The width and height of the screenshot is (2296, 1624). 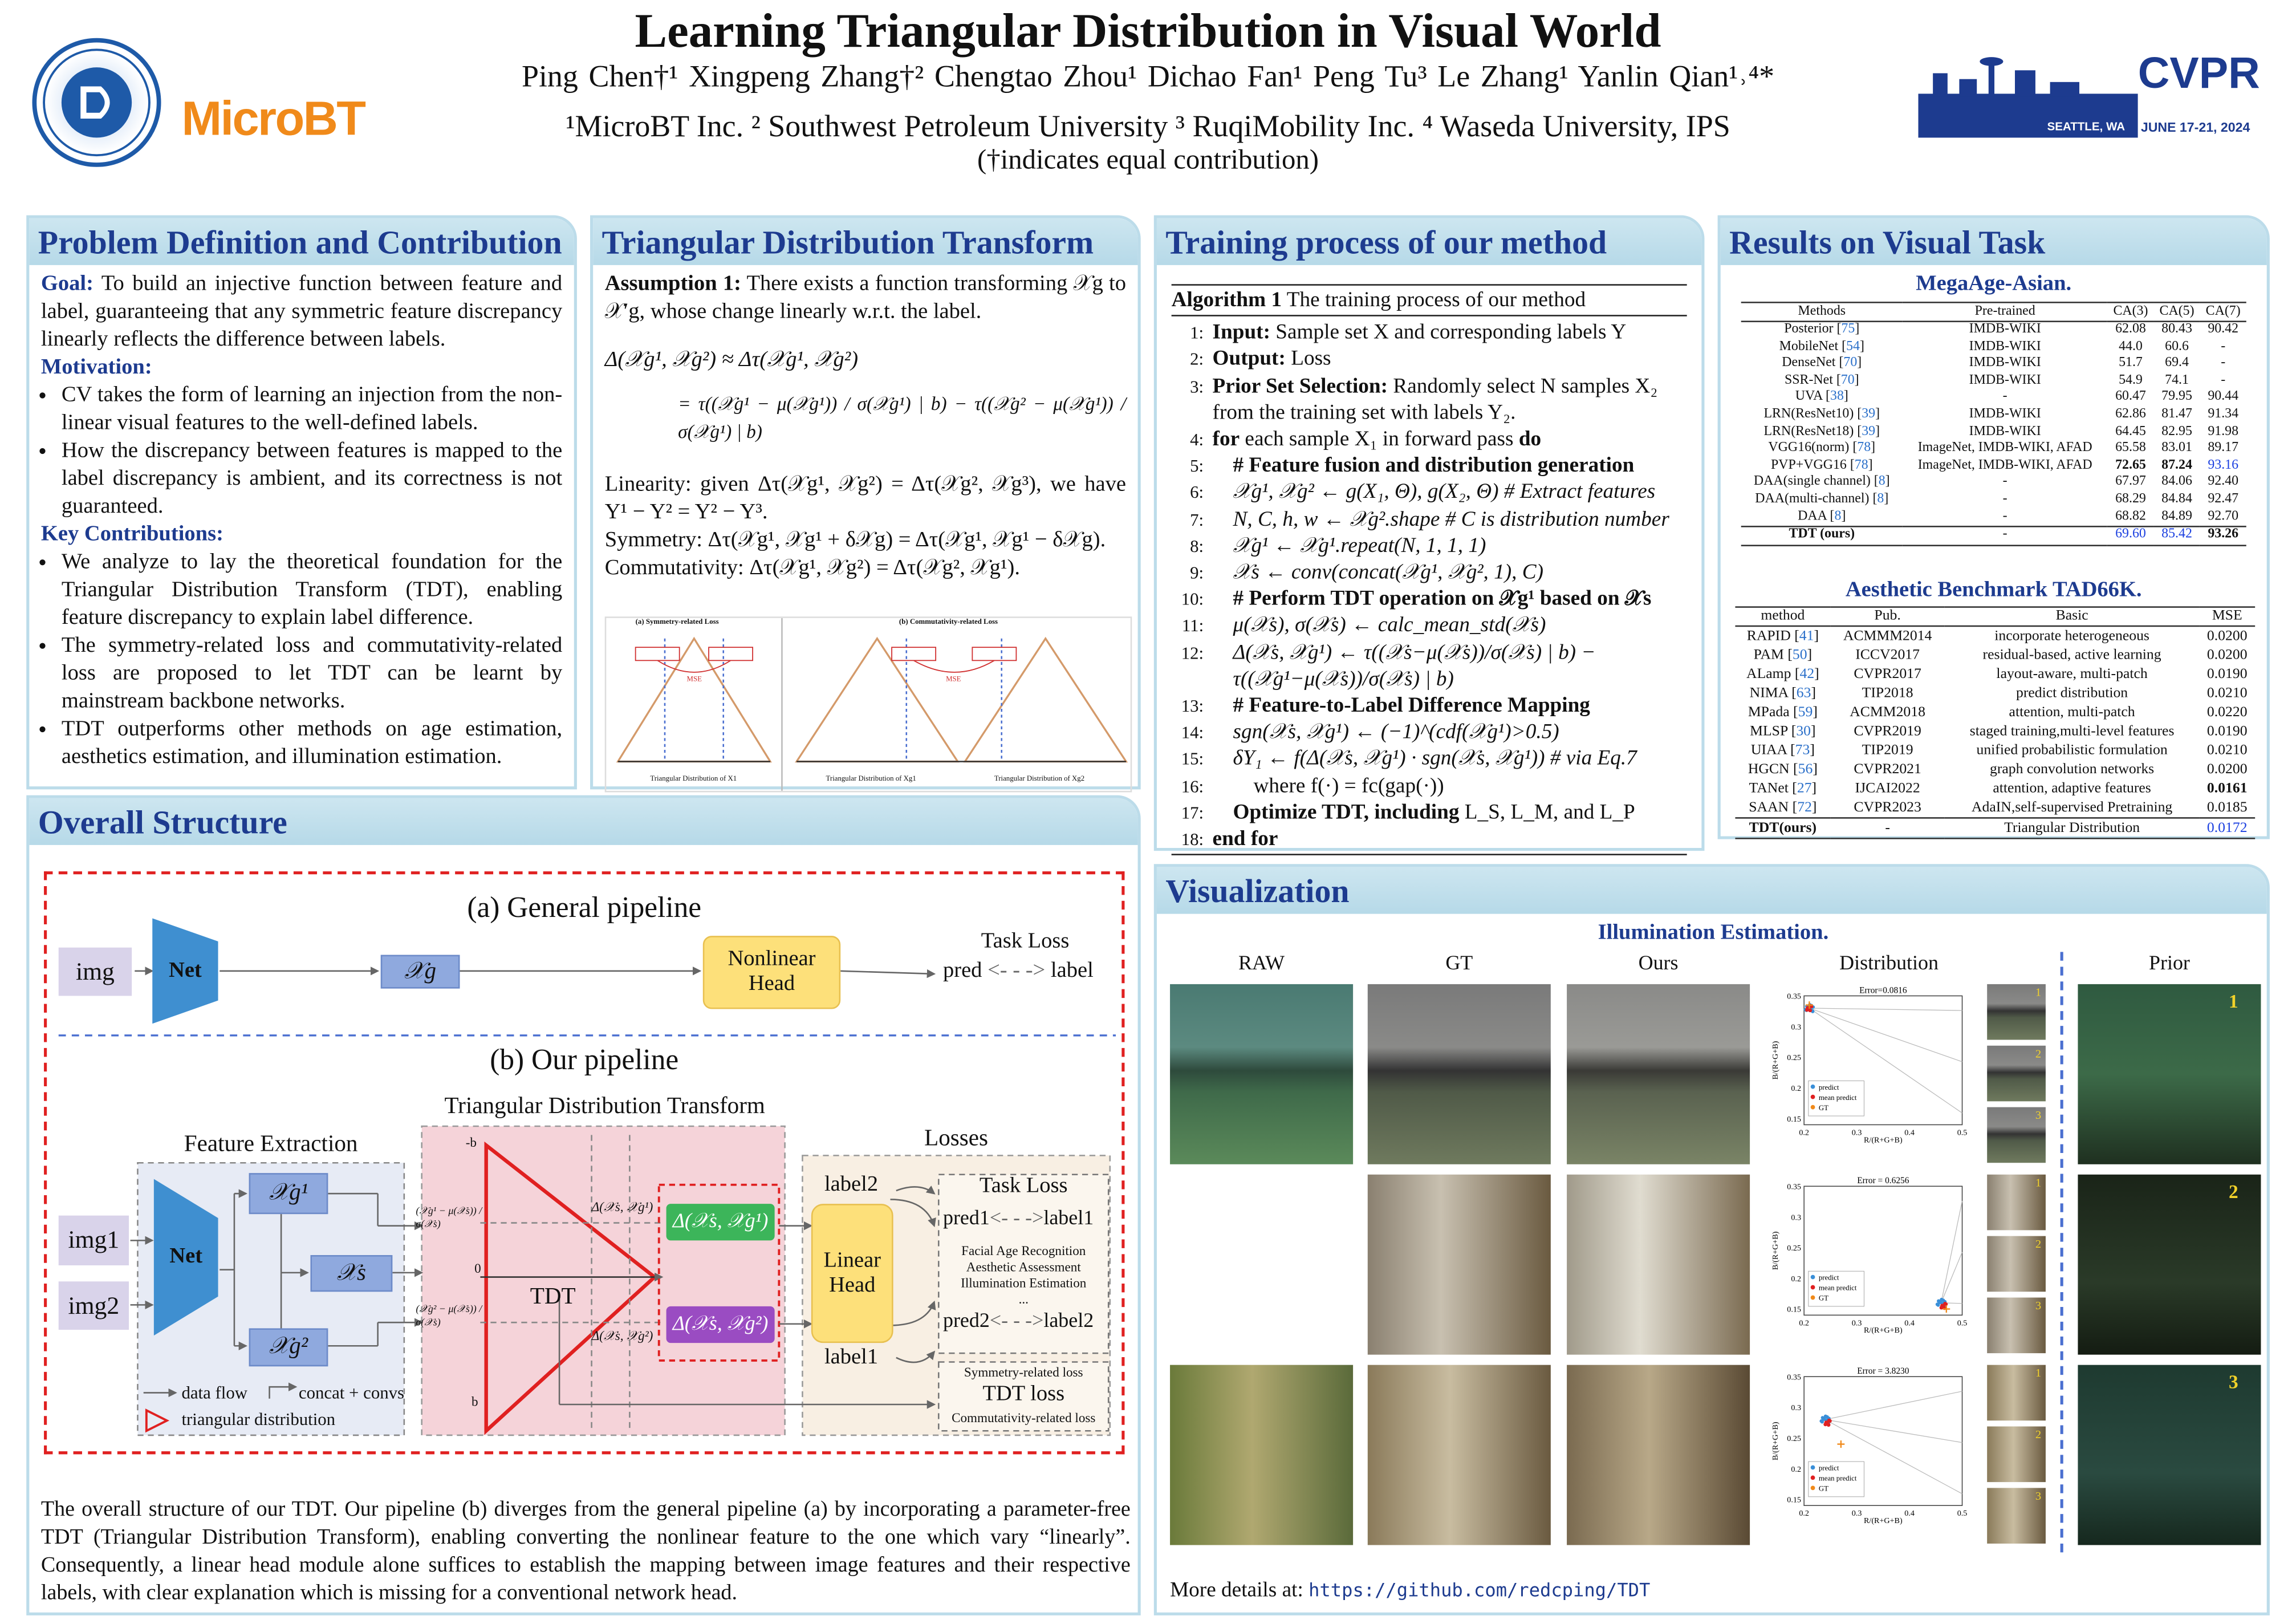 I want to click on mean-predict-point, so click(x=1941, y=1307).